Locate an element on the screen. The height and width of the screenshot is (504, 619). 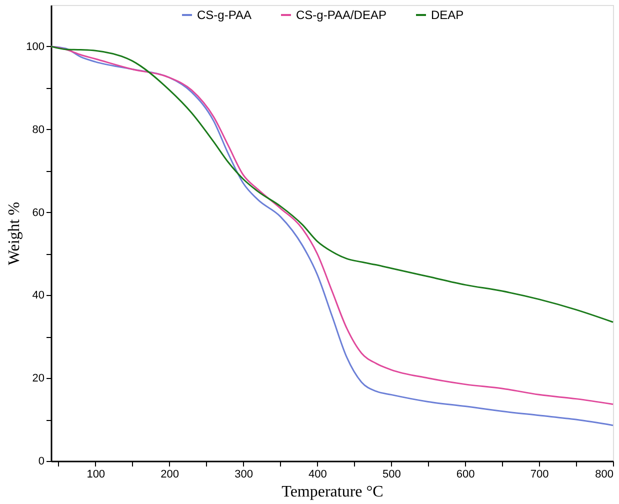
x-tick-label: 400 is located at coordinates (317, 474).